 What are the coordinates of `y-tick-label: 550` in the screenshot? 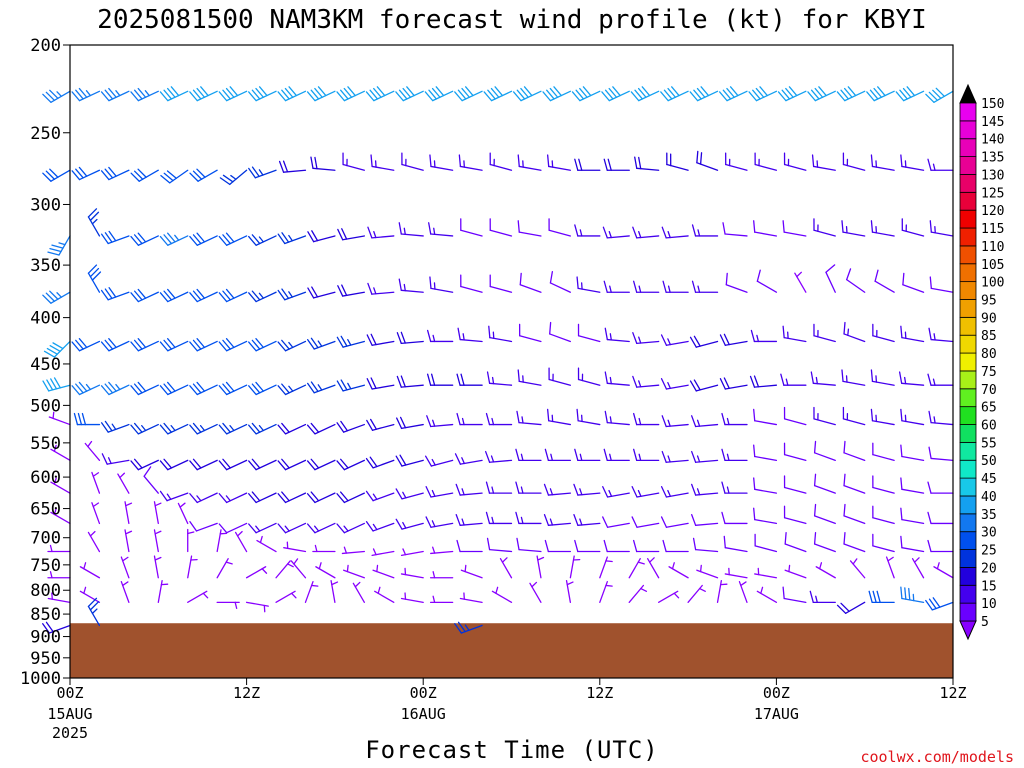 It's located at (45, 444).